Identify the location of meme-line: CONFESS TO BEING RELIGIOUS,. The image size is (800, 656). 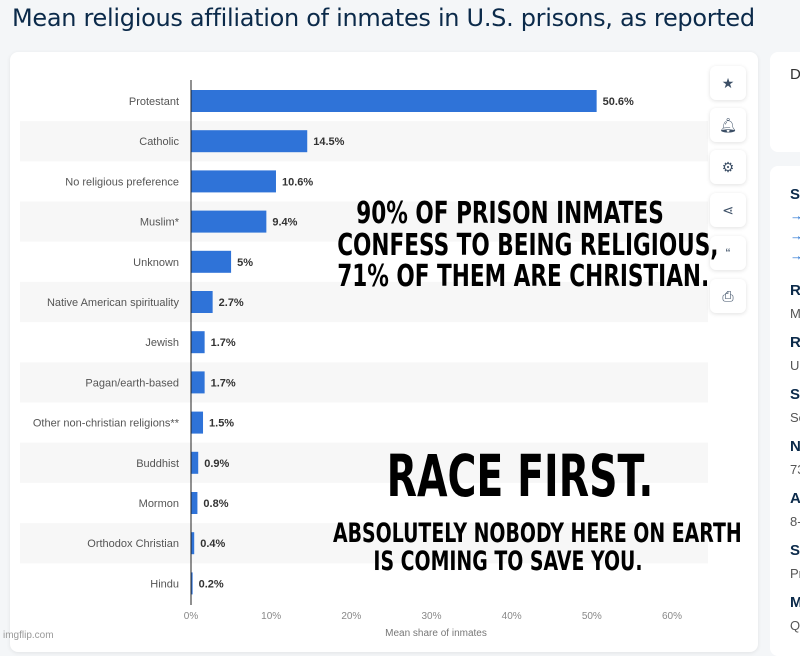
(510, 246).